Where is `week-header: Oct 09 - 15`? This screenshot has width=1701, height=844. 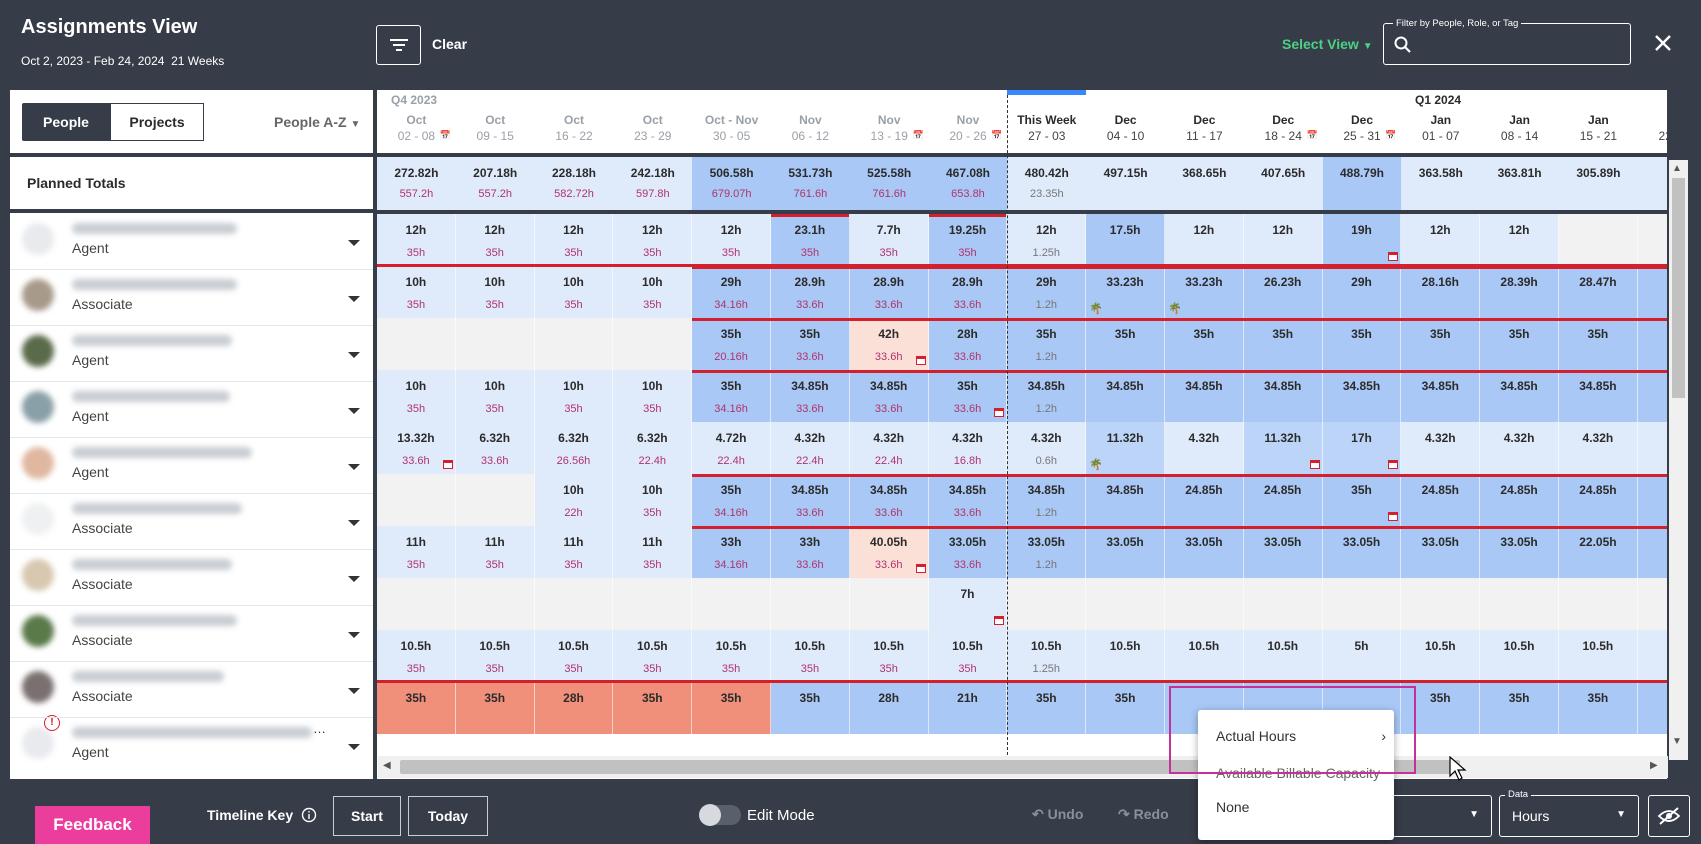 week-header: Oct 09 - 15 is located at coordinates (495, 128).